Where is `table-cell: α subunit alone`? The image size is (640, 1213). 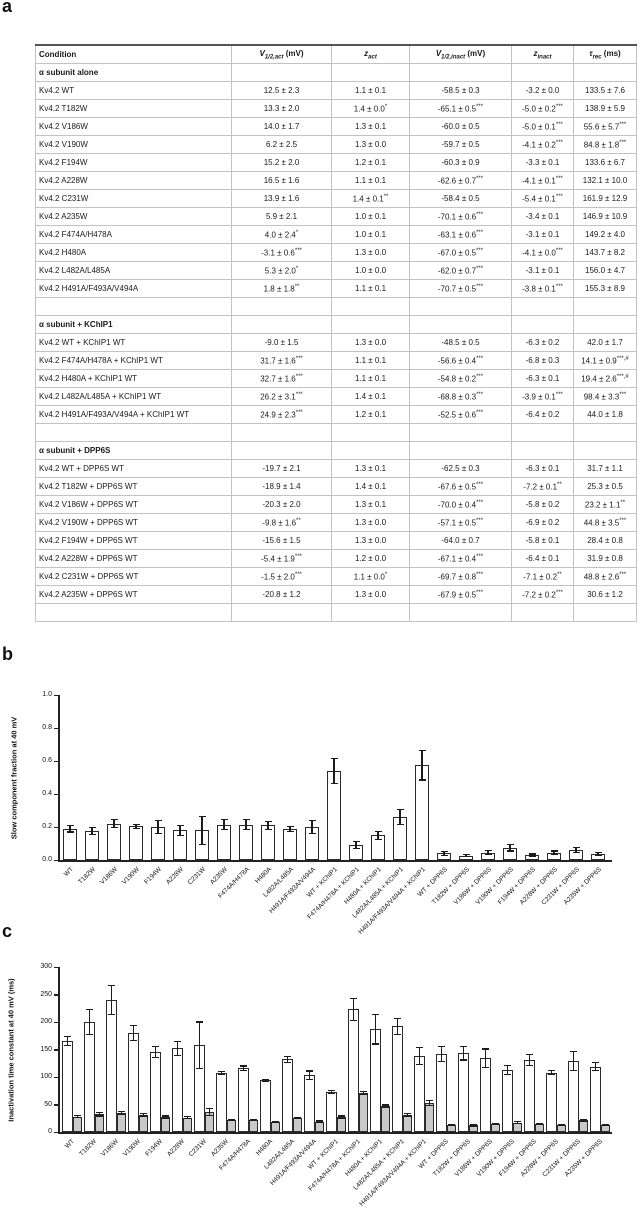 table-cell: α subunit alone is located at coordinates (133, 72).